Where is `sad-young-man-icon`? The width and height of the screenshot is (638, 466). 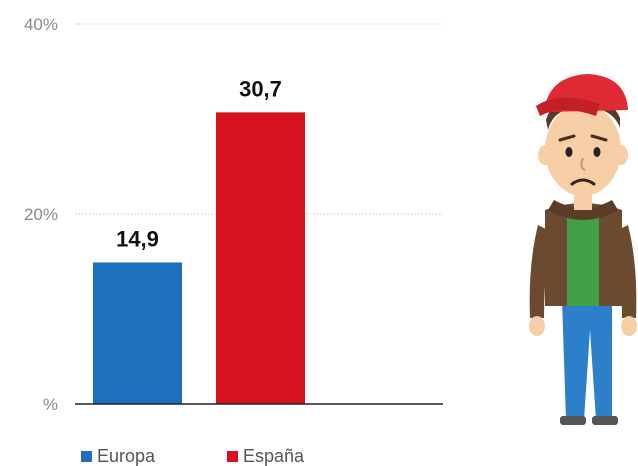
sad-young-man-icon is located at coordinates (583, 249).